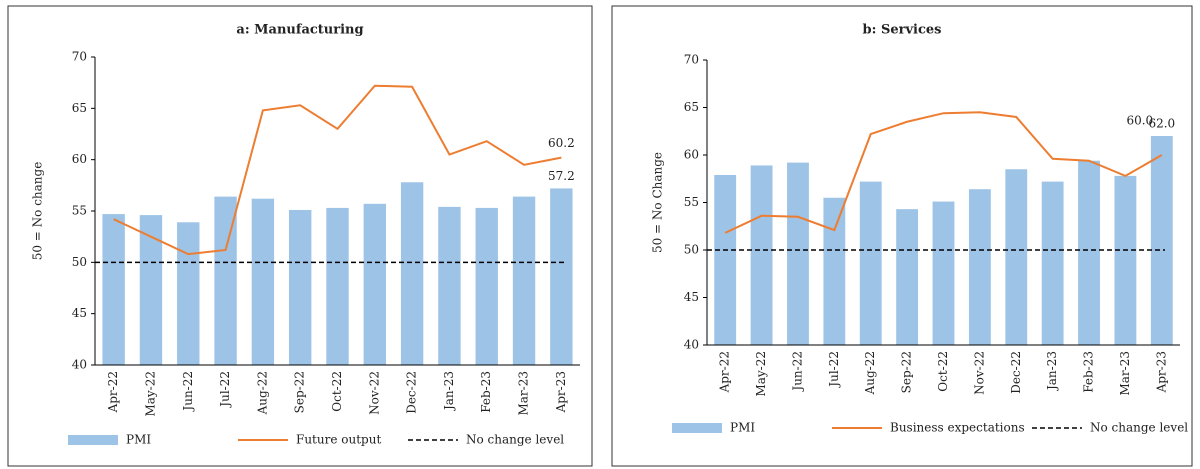 This screenshot has width=1200, height=469. What do you see at coordinates (957, 428) in the screenshot?
I see `legend-label: Business expectations` at bounding box center [957, 428].